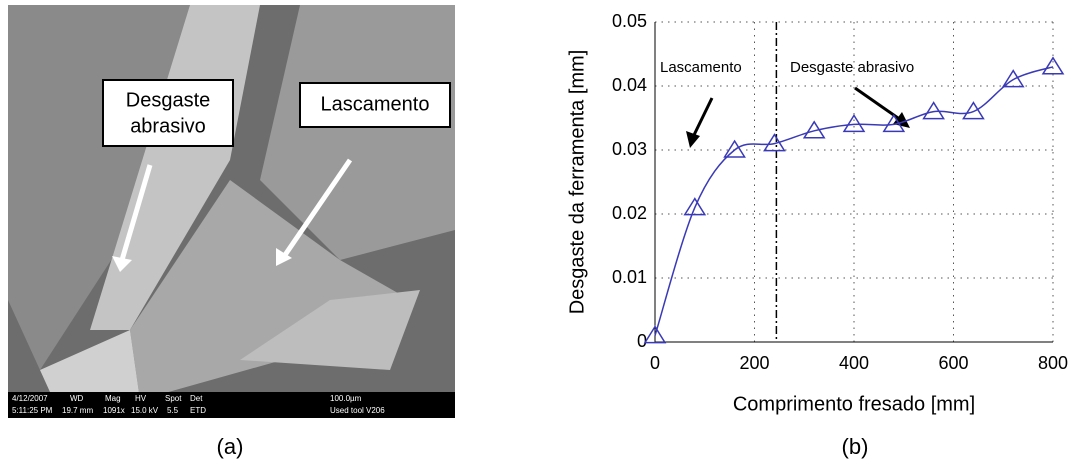 Image resolution: width=1086 pixels, height=475 pixels. Describe the element at coordinates (357, 410) in the screenshot. I see `info-text: Used tool V206` at that location.